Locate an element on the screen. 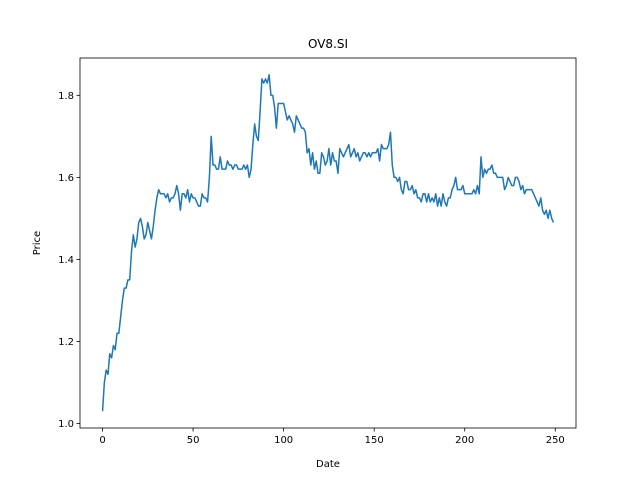 The image size is (640, 480). y-tick-label: 1.8 is located at coordinates (66, 96).